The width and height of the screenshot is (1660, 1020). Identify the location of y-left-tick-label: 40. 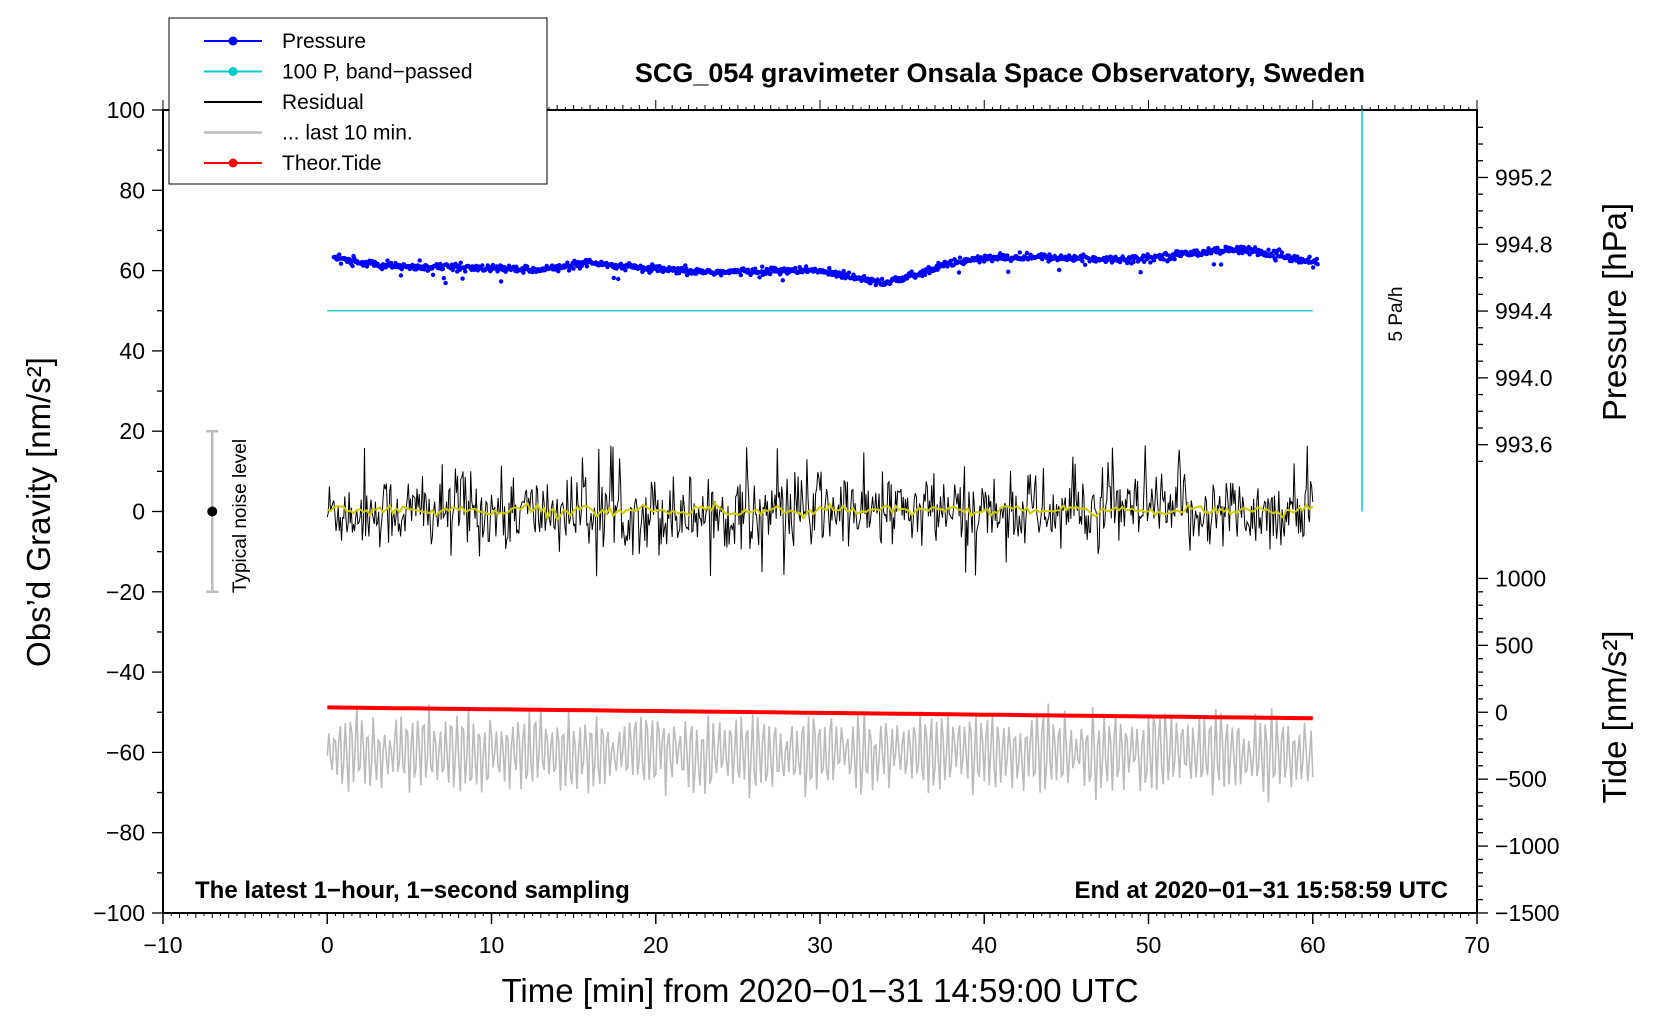
(132, 351).